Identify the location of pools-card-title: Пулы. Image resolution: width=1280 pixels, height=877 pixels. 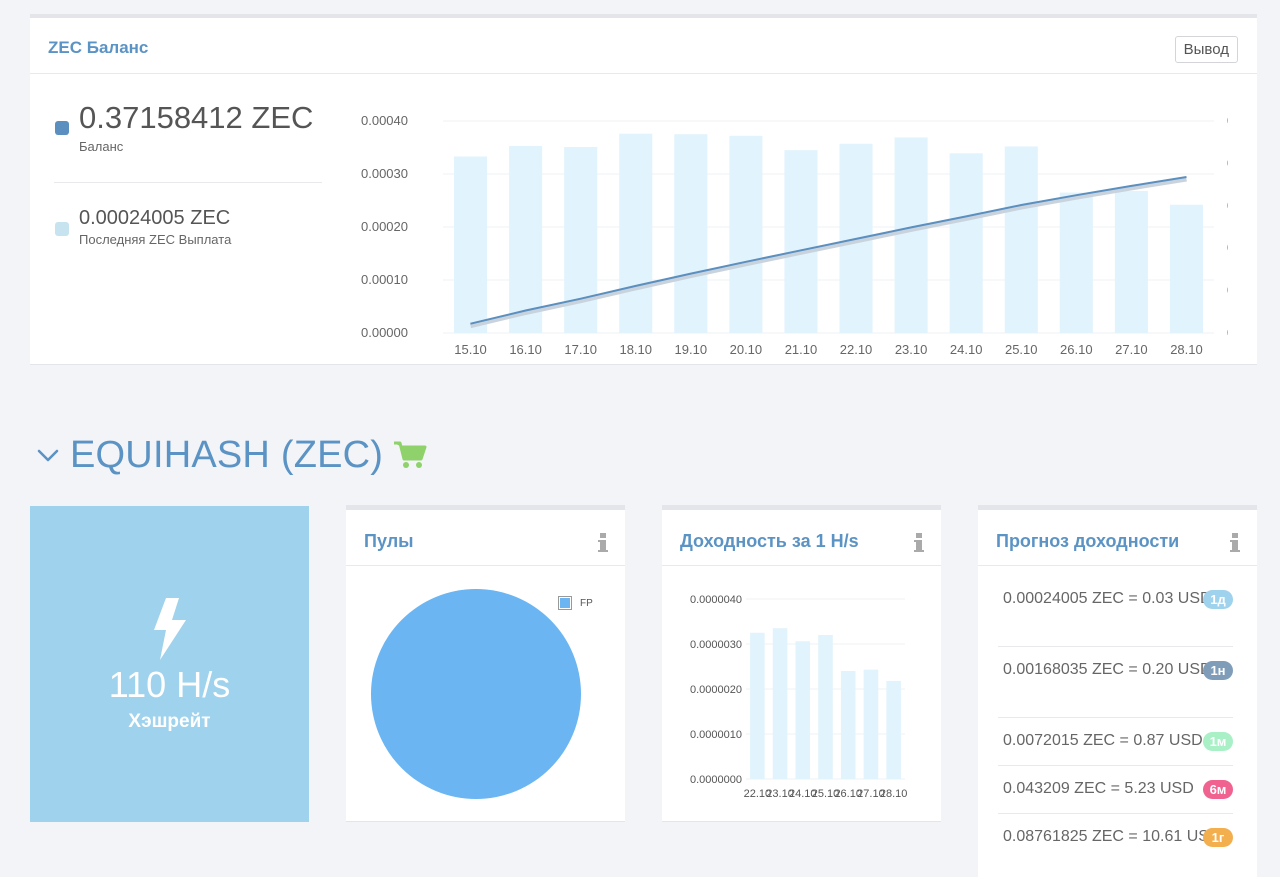
(389, 541).